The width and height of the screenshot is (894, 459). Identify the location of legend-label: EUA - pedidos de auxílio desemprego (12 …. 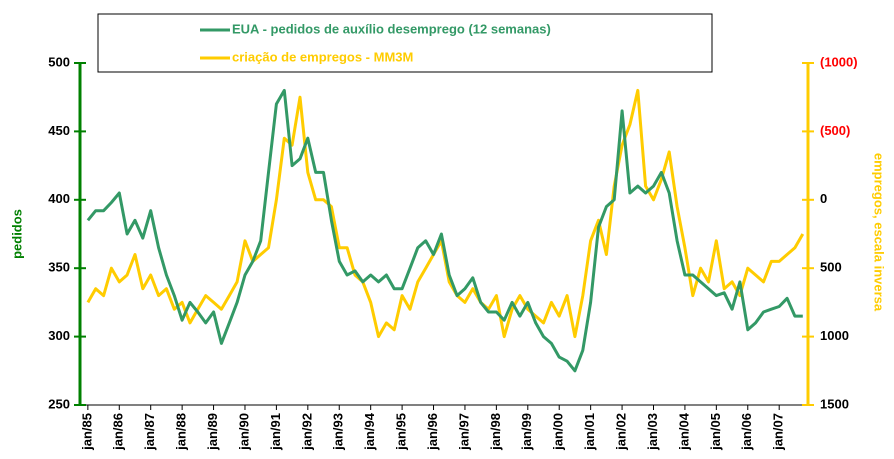
(391, 28).